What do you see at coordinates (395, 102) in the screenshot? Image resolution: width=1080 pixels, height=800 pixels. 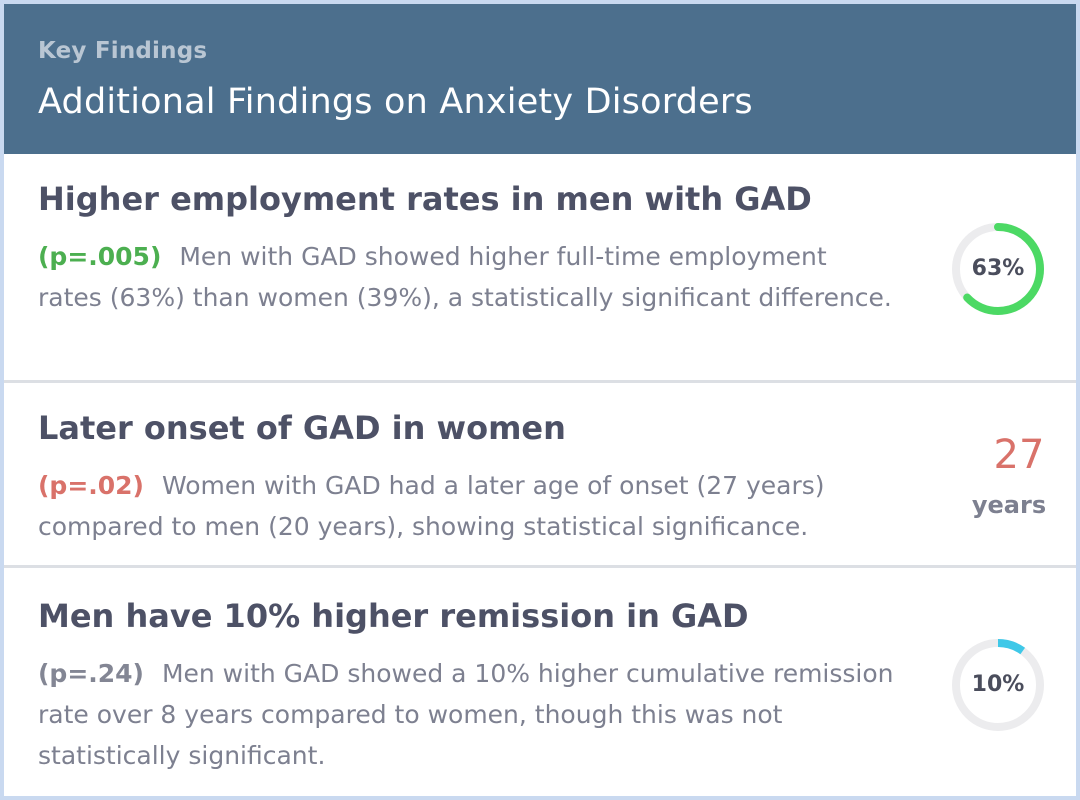 I see `page-title: Additional Findings on Anxiety Disorders` at bounding box center [395, 102].